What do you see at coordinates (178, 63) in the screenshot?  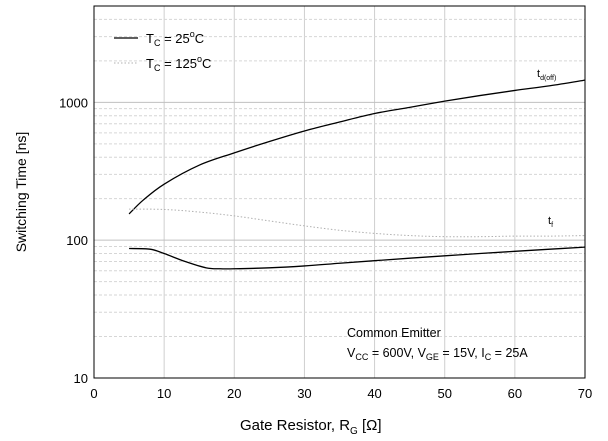 I see `legend-label-125c: TC = 125oC` at bounding box center [178, 63].